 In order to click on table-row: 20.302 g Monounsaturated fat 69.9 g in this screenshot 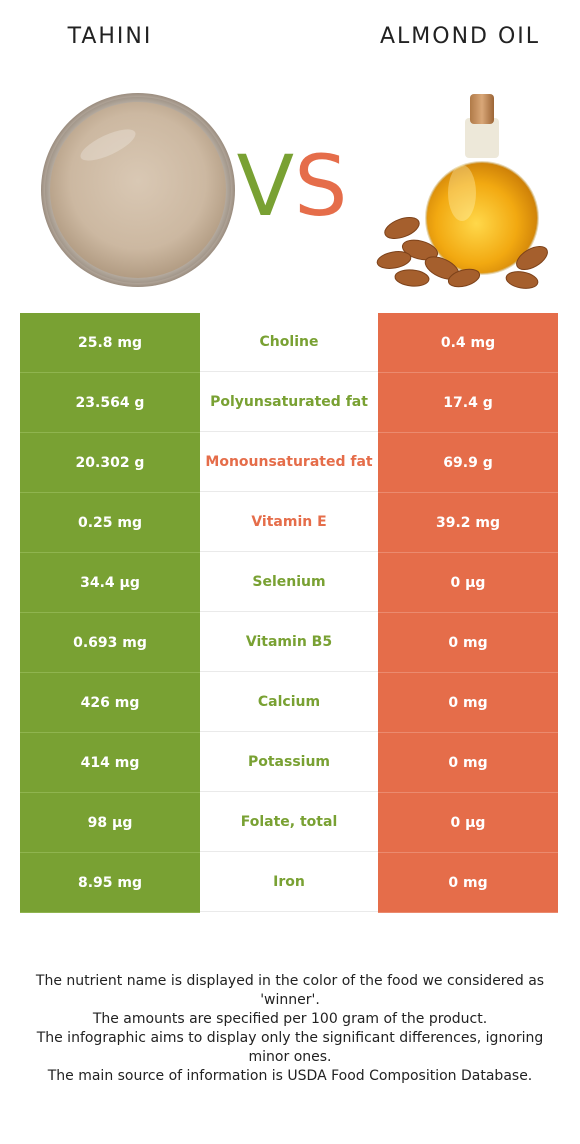, I will do `click(289, 463)`.